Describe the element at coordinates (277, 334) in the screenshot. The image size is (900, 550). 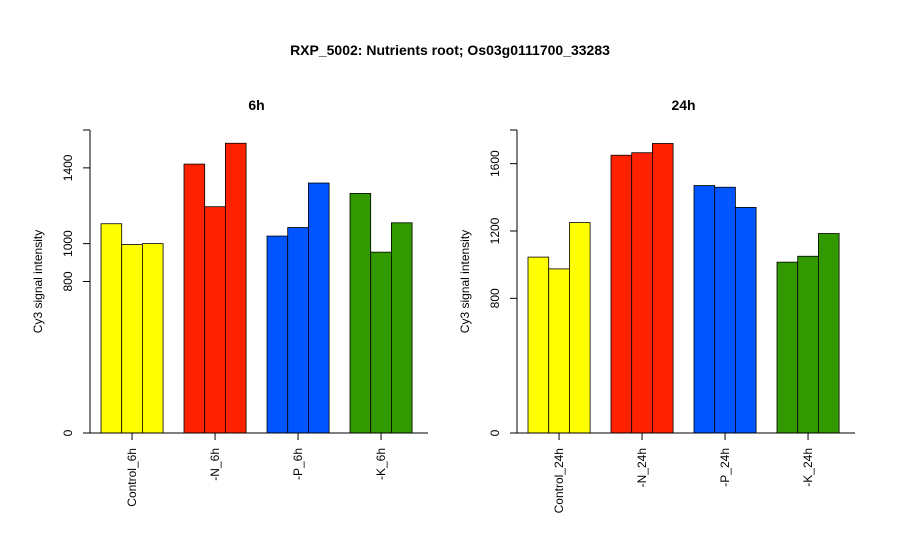
I see `bar-p-6h-rep1` at that location.